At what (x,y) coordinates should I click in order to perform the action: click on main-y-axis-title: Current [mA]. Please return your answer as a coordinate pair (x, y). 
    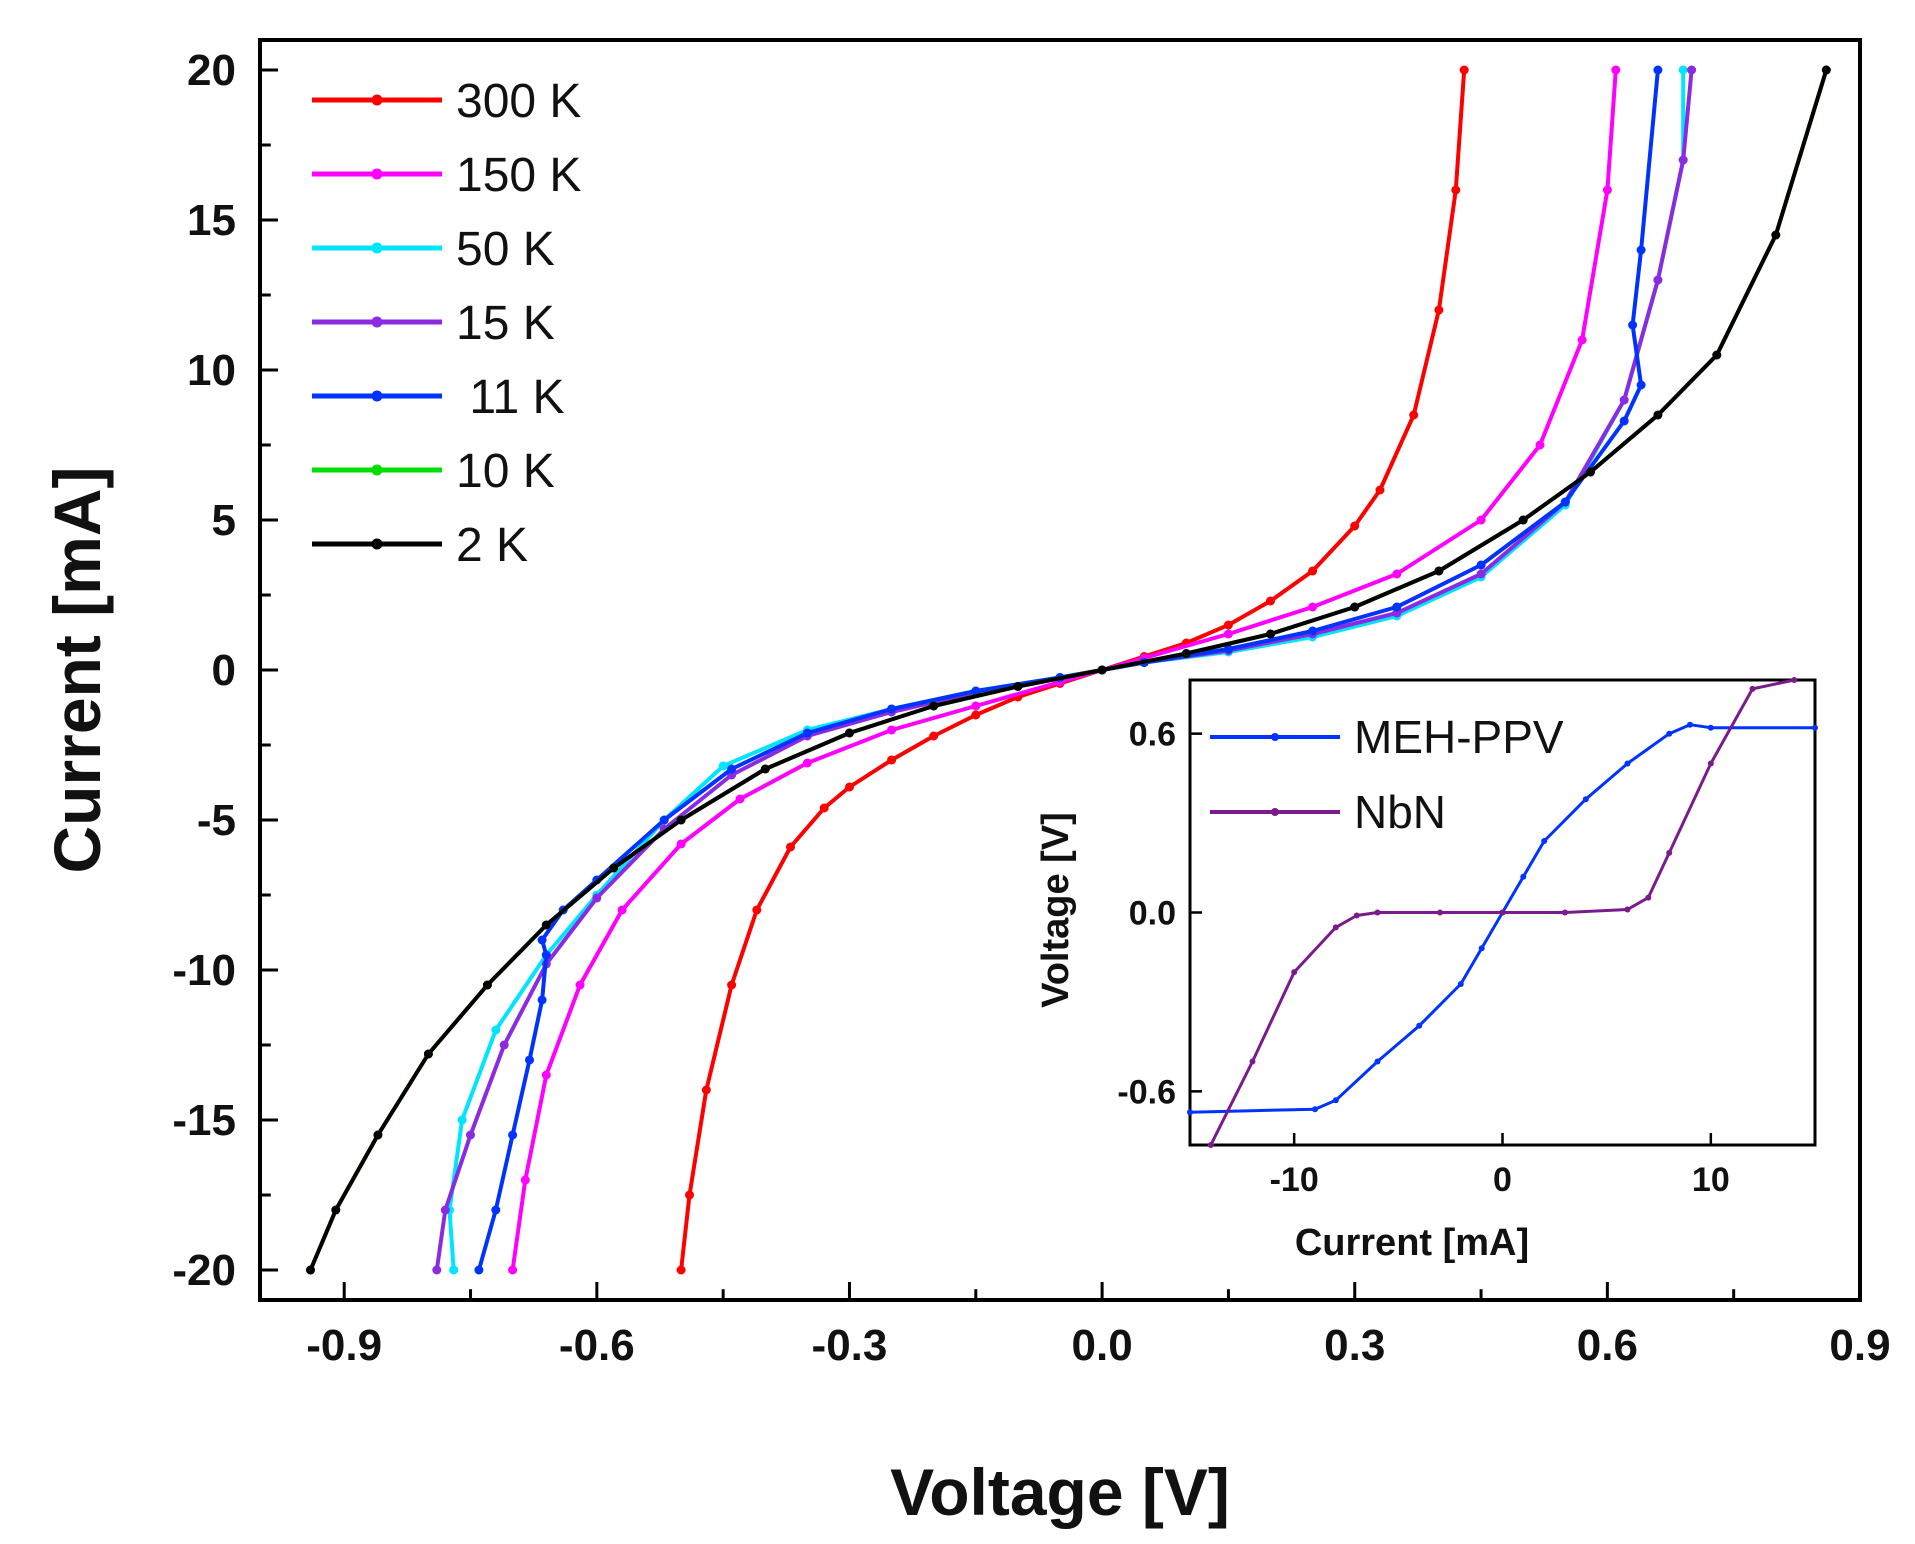
    Looking at the image, I should click on (77, 670).